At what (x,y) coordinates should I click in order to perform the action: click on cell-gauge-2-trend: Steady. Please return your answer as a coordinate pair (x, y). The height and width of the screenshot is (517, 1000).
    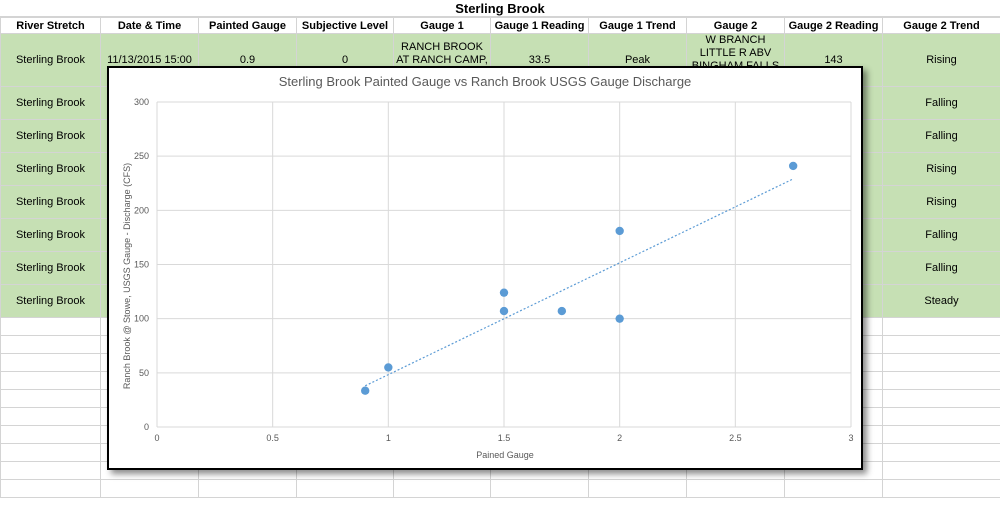
    Looking at the image, I should click on (941, 301).